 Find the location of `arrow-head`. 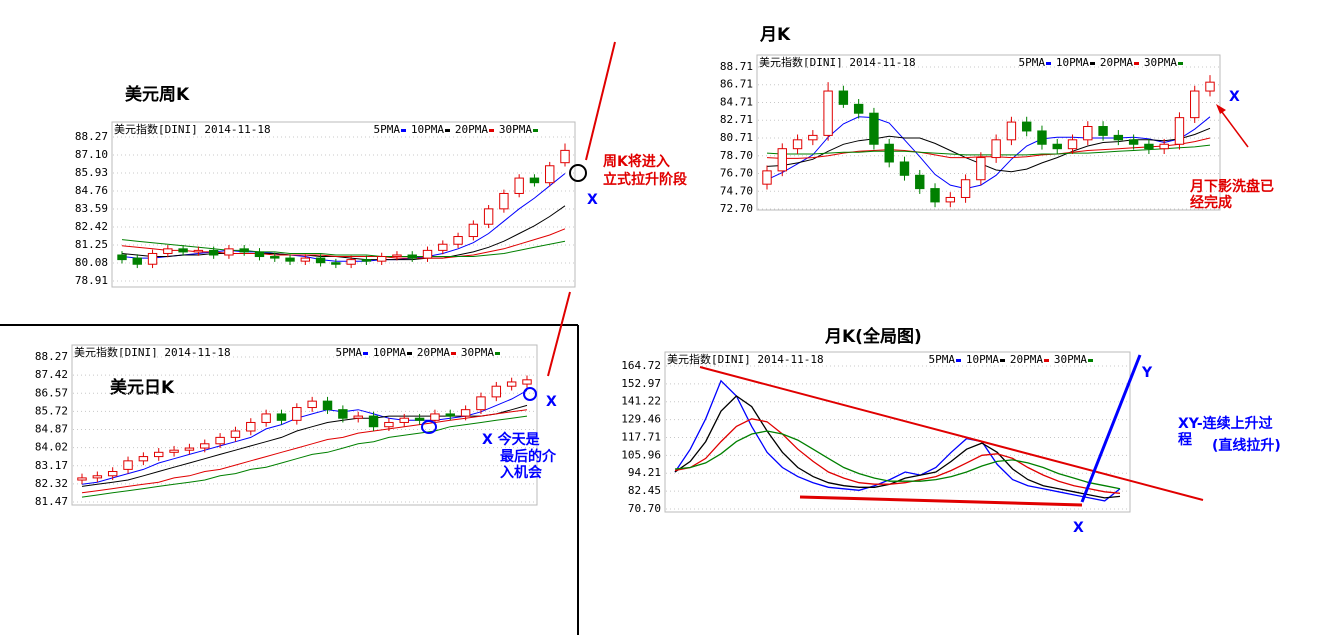

arrow-head is located at coordinates (1221, 109).